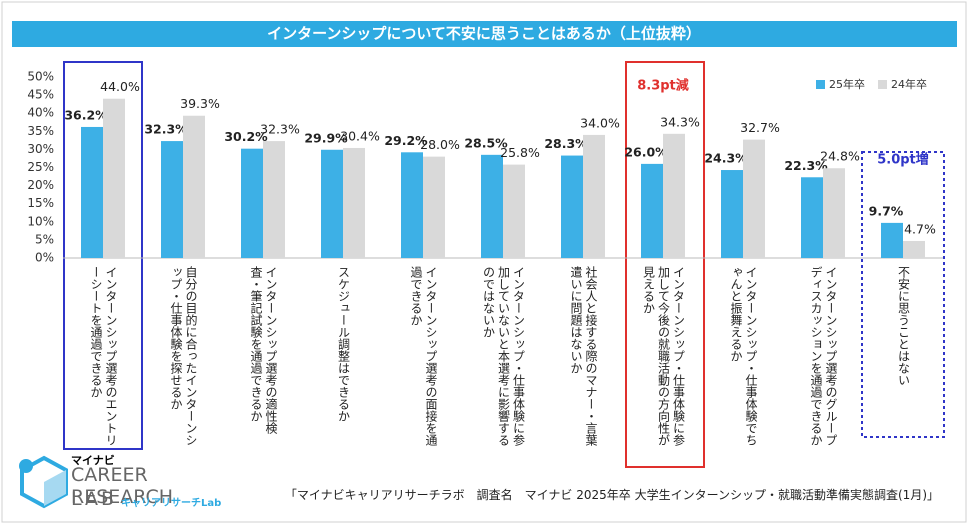 The image size is (969, 524). What do you see at coordinates (263, 350) in the screenshot?
I see `x-tick-label: インターンシップ選考の適性検査・筆記試験を通過できるか` at bounding box center [263, 350].